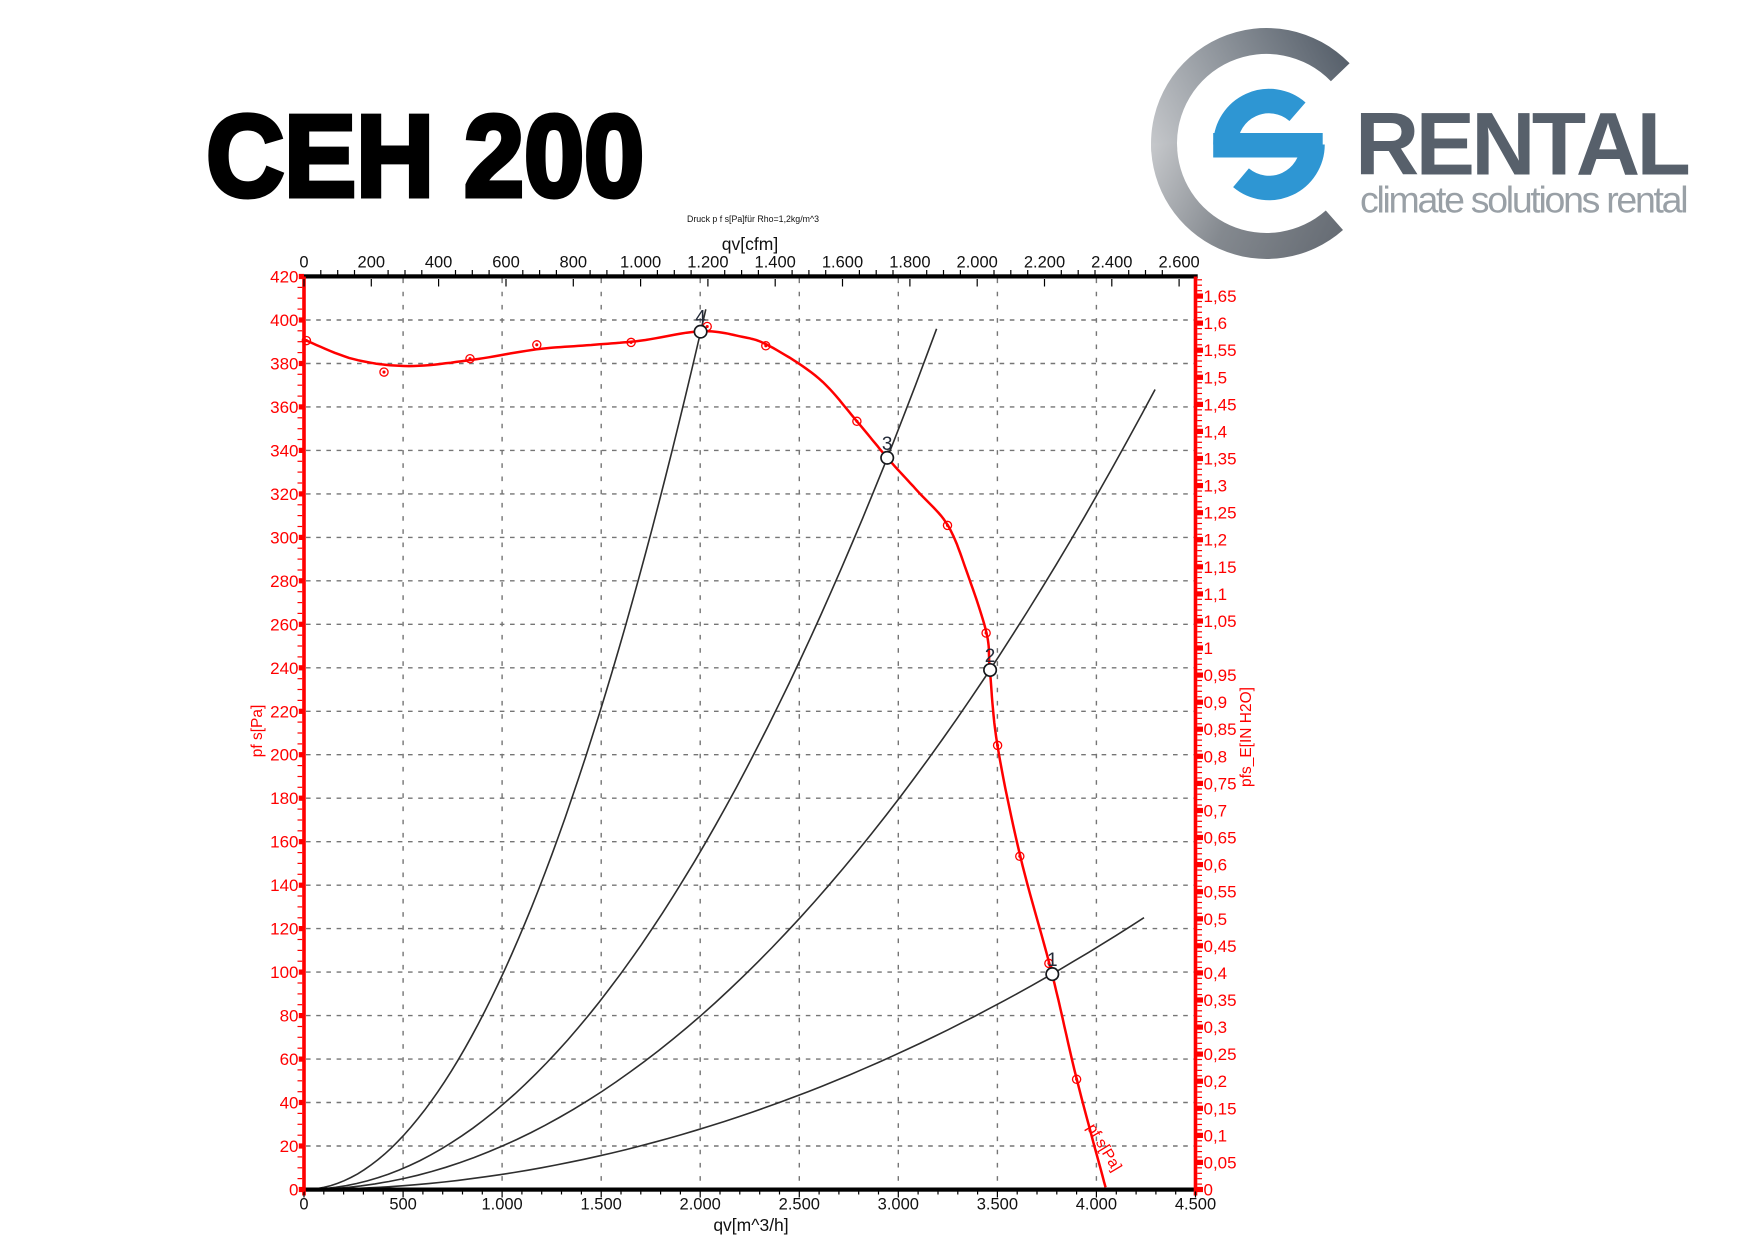  Describe the element at coordinates (601, 1205) in the screenshot. I see `svg-text: 1.500` at that location.